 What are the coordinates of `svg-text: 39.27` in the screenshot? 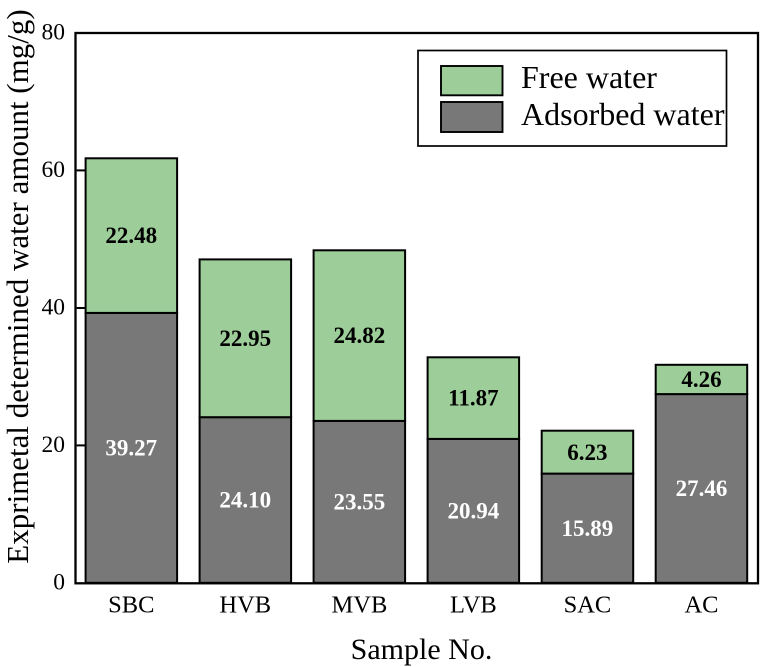 It's located at (131, 447).